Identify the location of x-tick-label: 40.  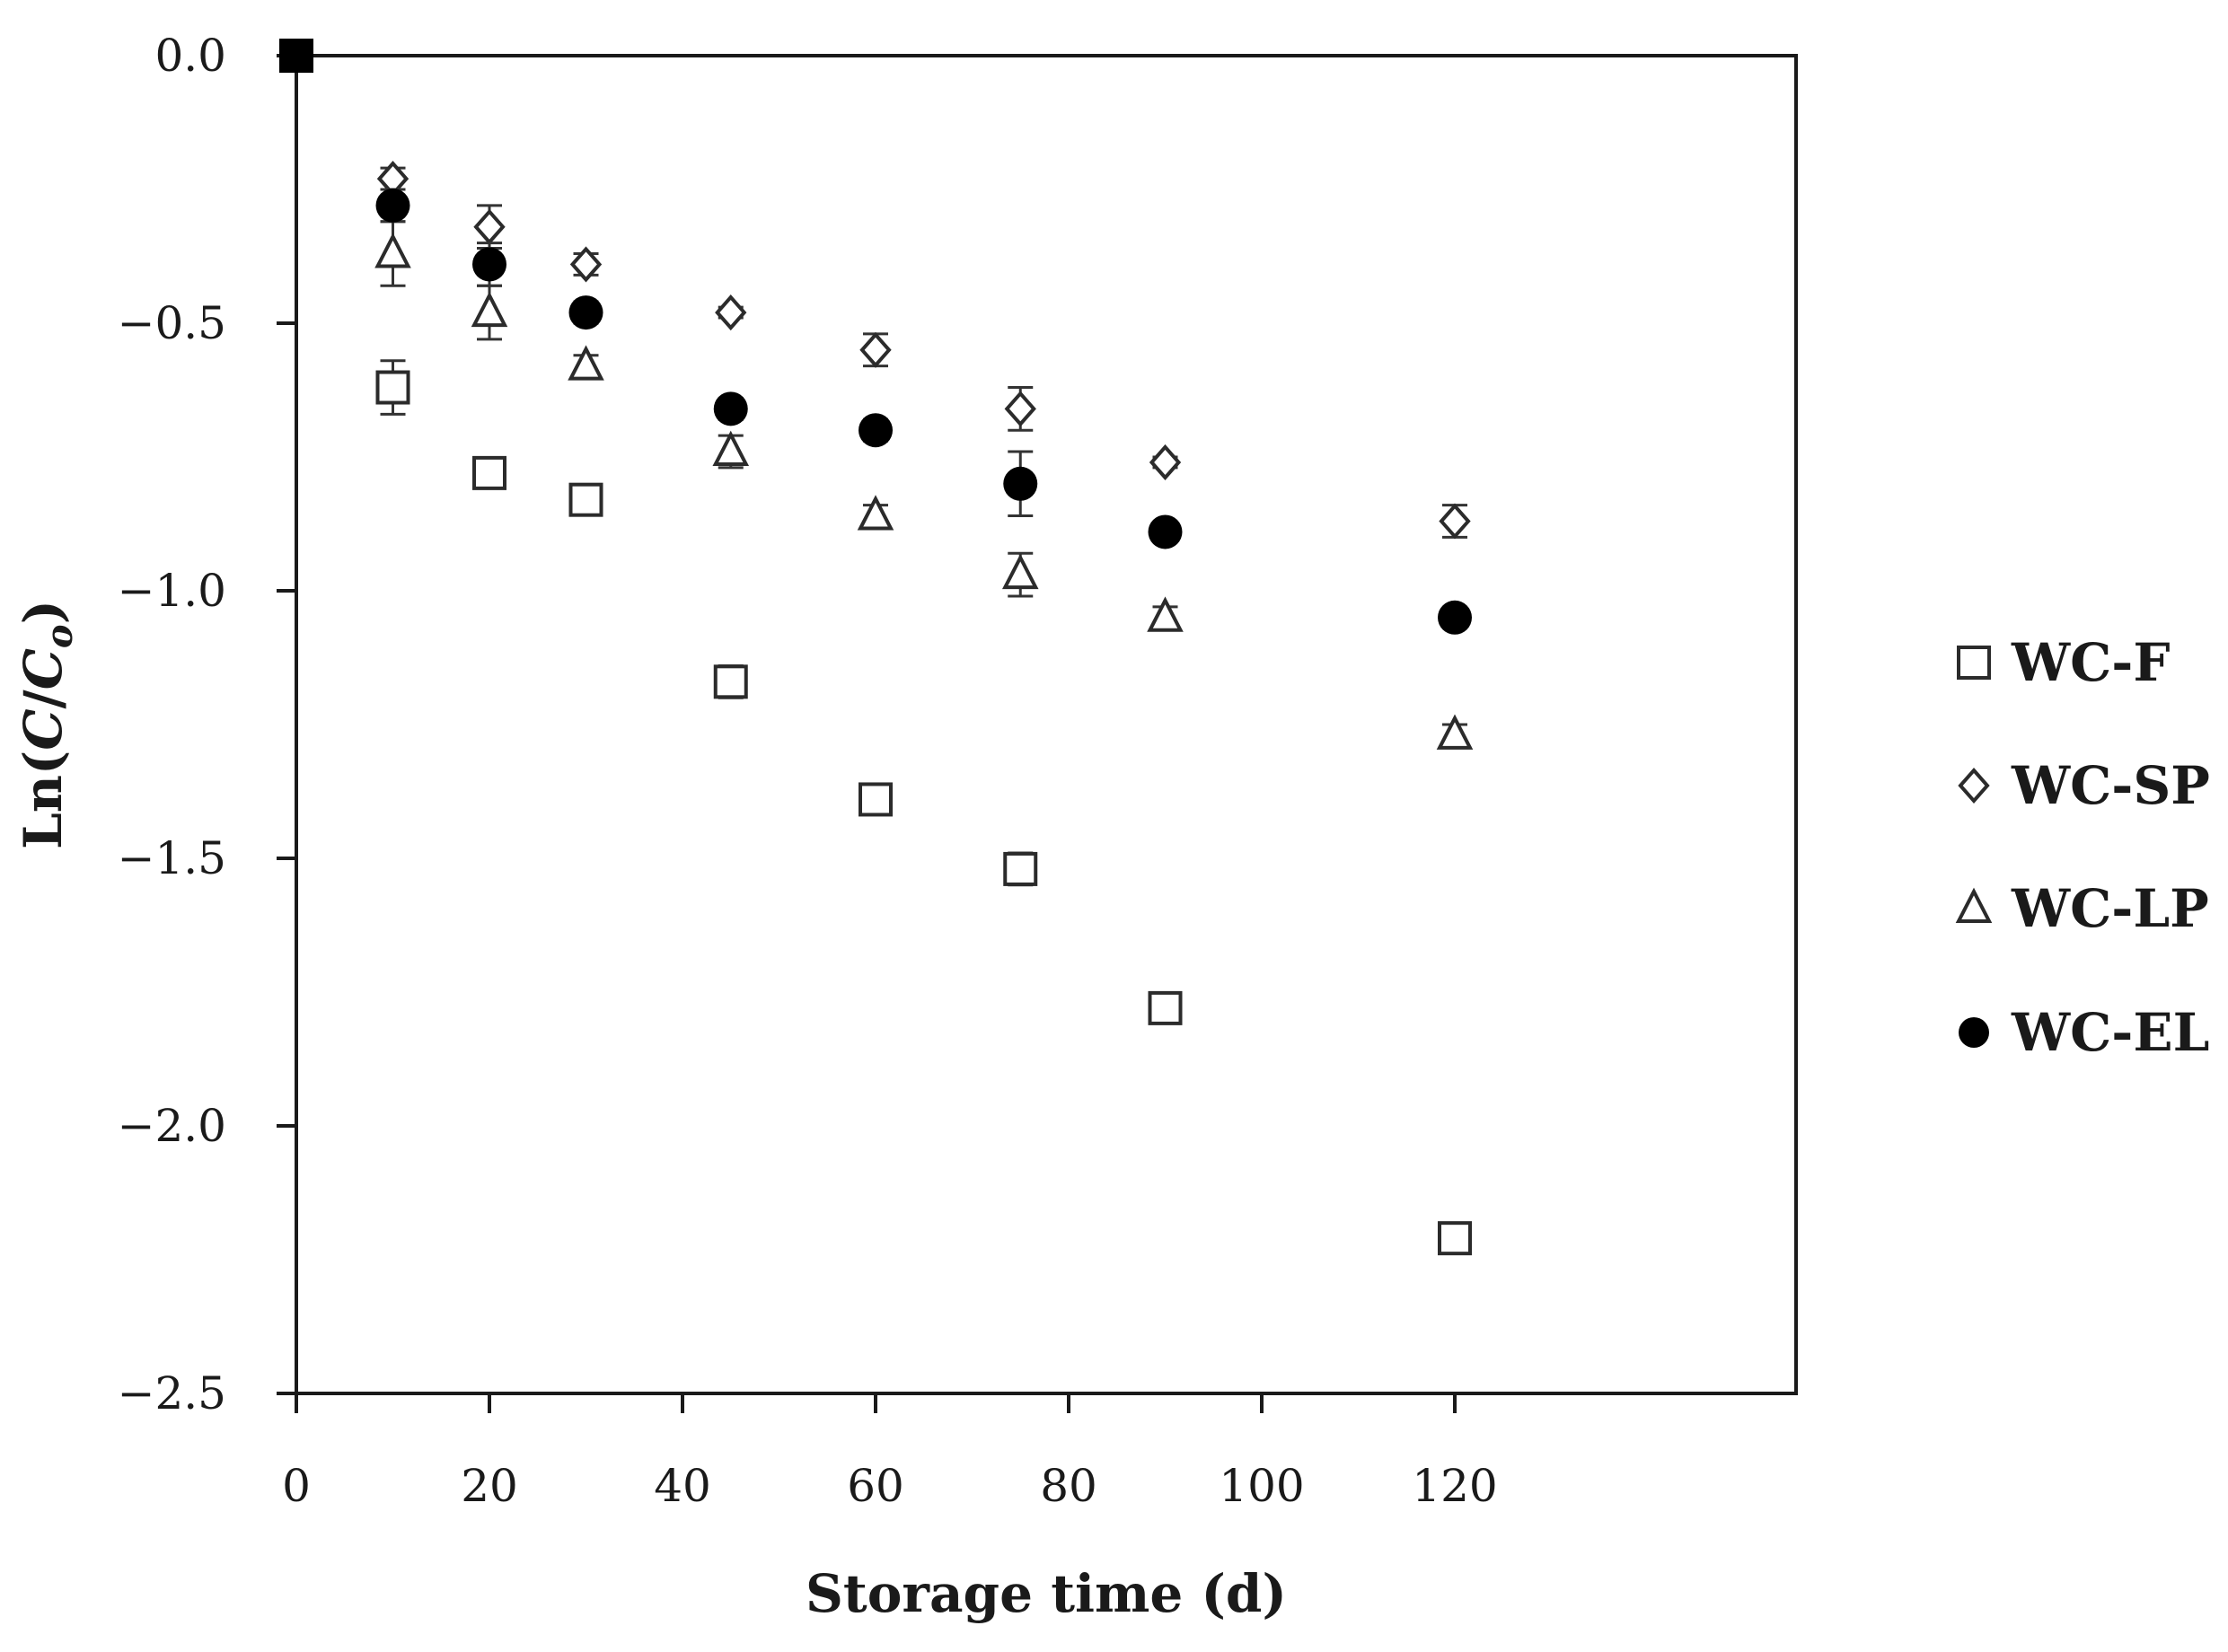
(682, 1486).